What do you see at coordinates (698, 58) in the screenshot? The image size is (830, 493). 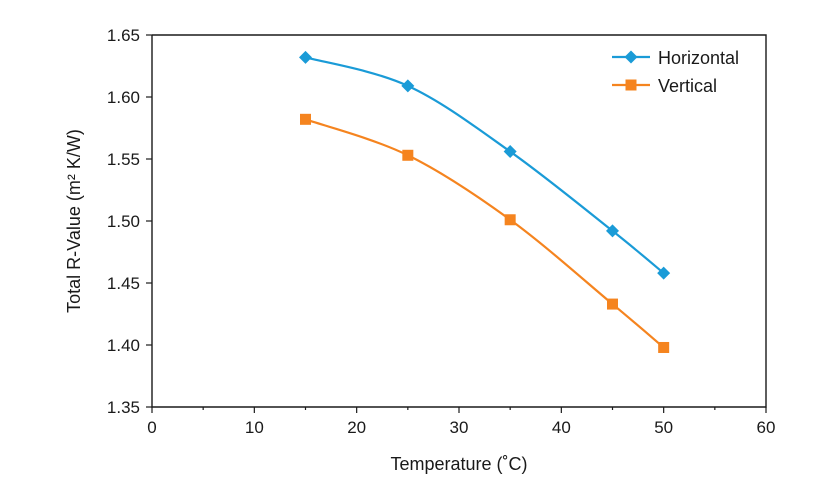 I see `legend-label: Horizontal` at bounding box center [698, 58].